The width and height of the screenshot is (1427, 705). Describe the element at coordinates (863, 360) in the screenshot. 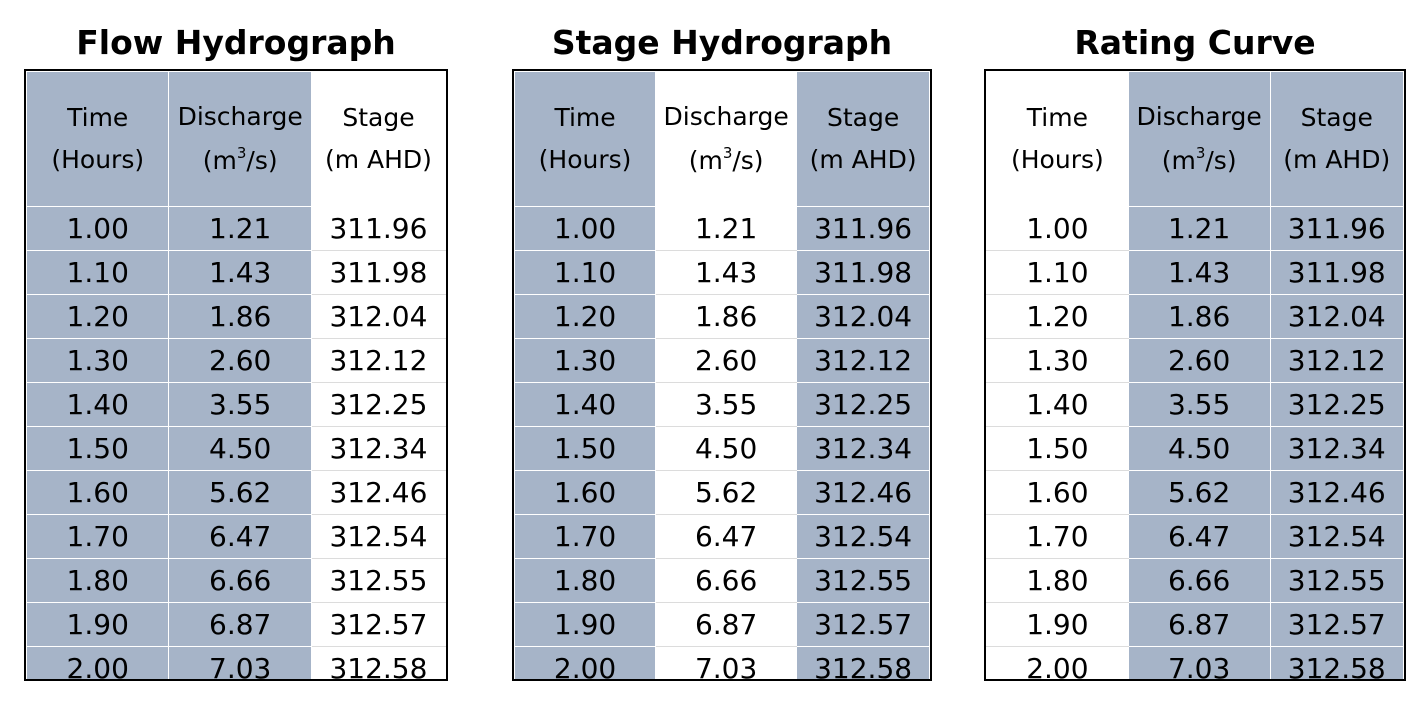

I see `cell-stage: 312.12` at that location.